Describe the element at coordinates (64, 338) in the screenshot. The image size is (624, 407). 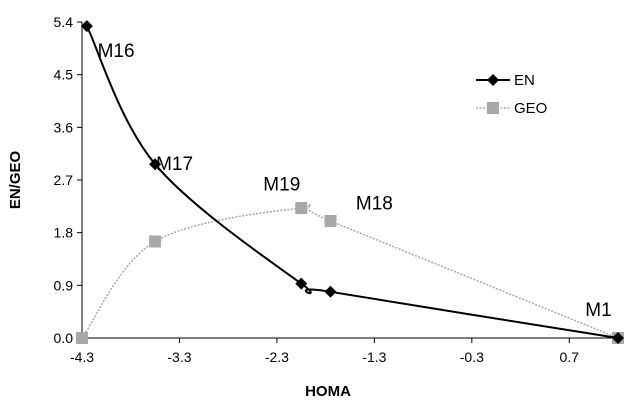
I see `y-tick-label: 0.0` at that location.